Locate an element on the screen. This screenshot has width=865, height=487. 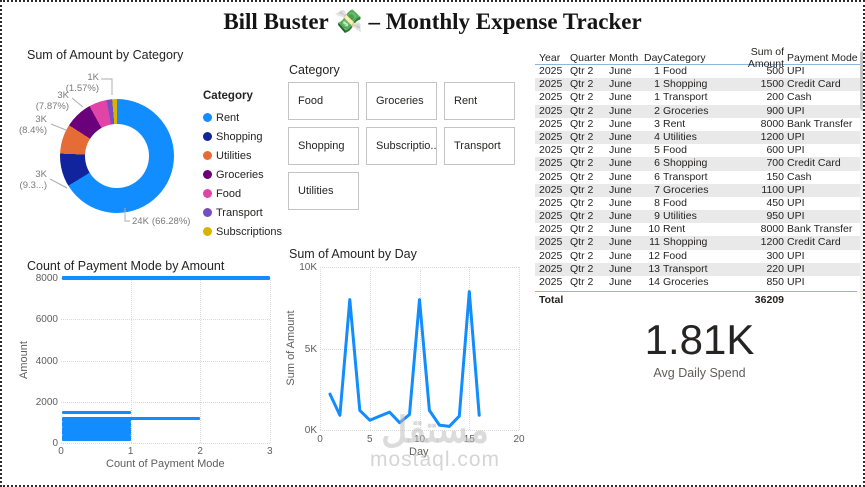
table-cell: Credit Card is located at coordinates (814, 163).